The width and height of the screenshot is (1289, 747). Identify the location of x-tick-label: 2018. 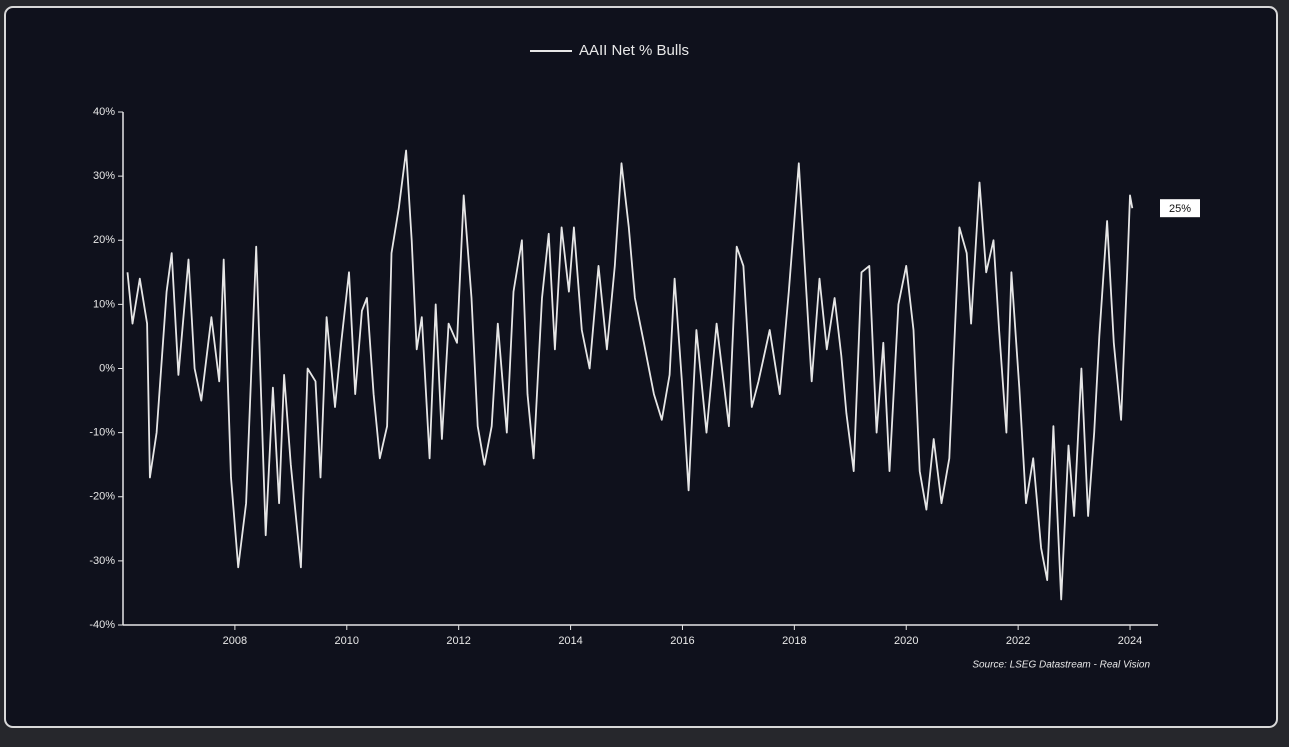
(794, 641).